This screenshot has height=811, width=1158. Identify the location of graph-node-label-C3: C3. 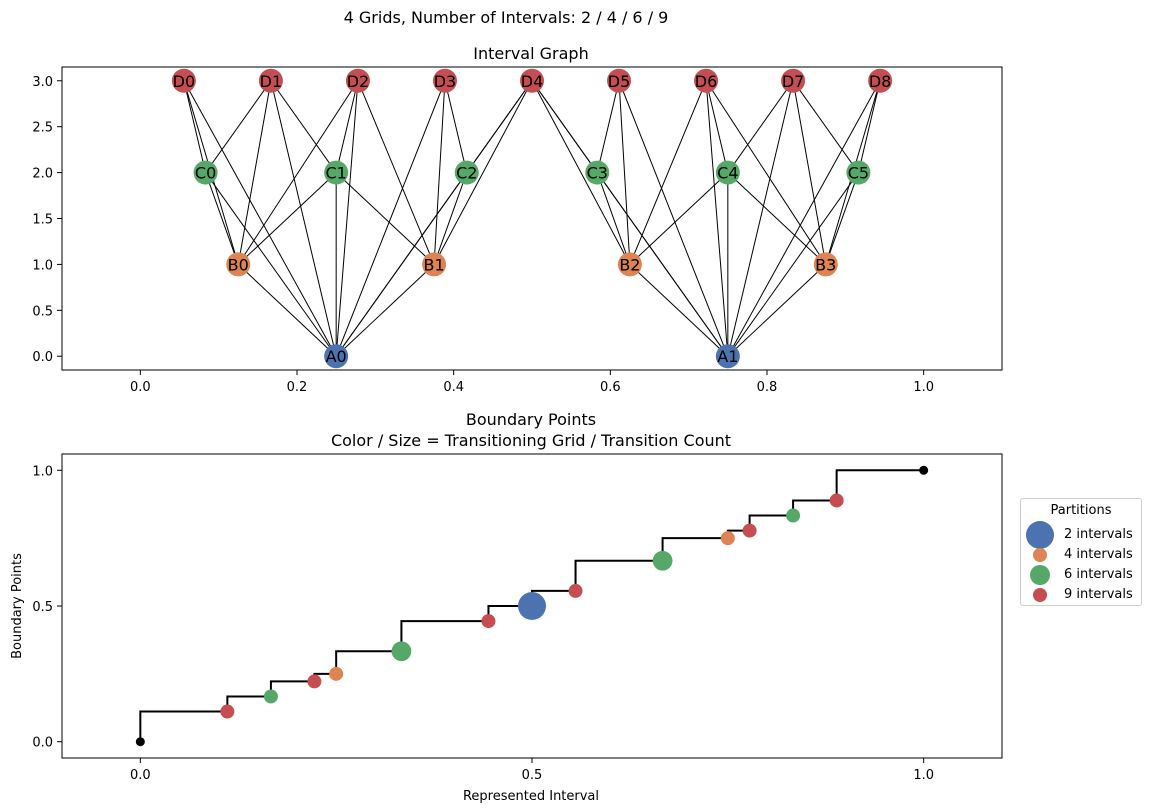
(597, 173).